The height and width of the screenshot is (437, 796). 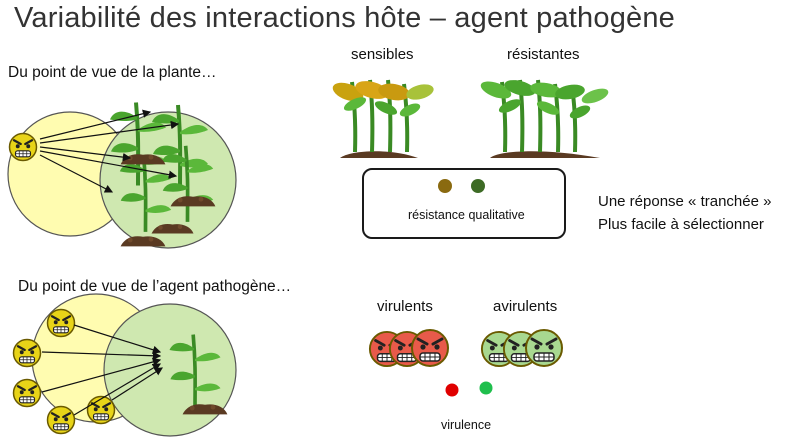 What do you see at coordinates (681, 224) in the screenshot?
I see `note-easier-selection: Plus facile à sélectionner` at bounding box center [681, 224].